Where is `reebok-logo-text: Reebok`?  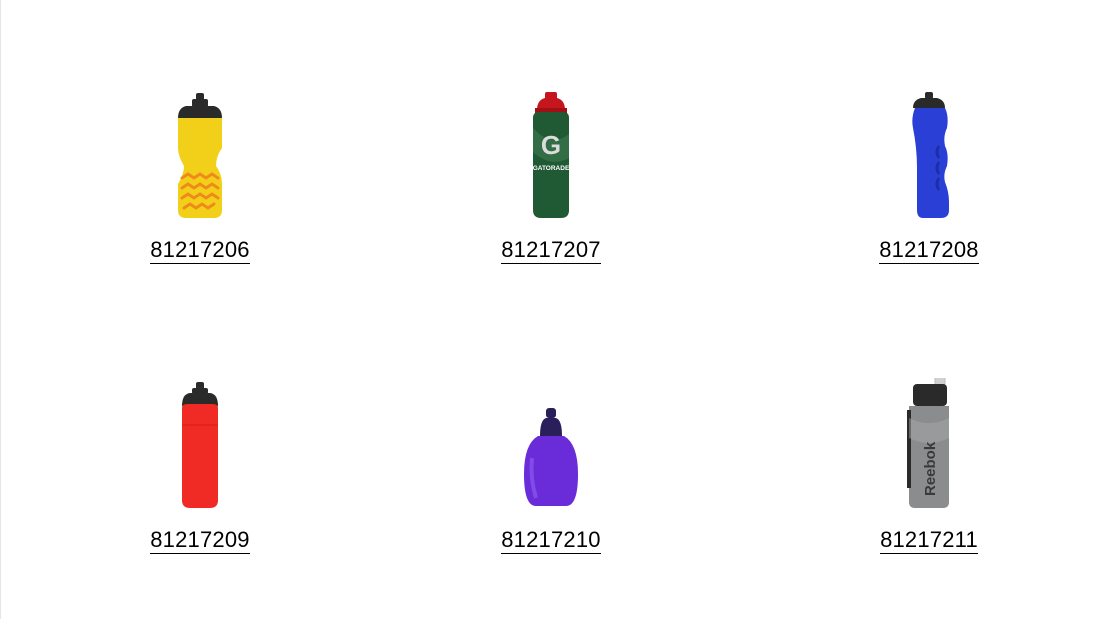 reebok-logo-text: Reebok is located at coordinates (930, 468).